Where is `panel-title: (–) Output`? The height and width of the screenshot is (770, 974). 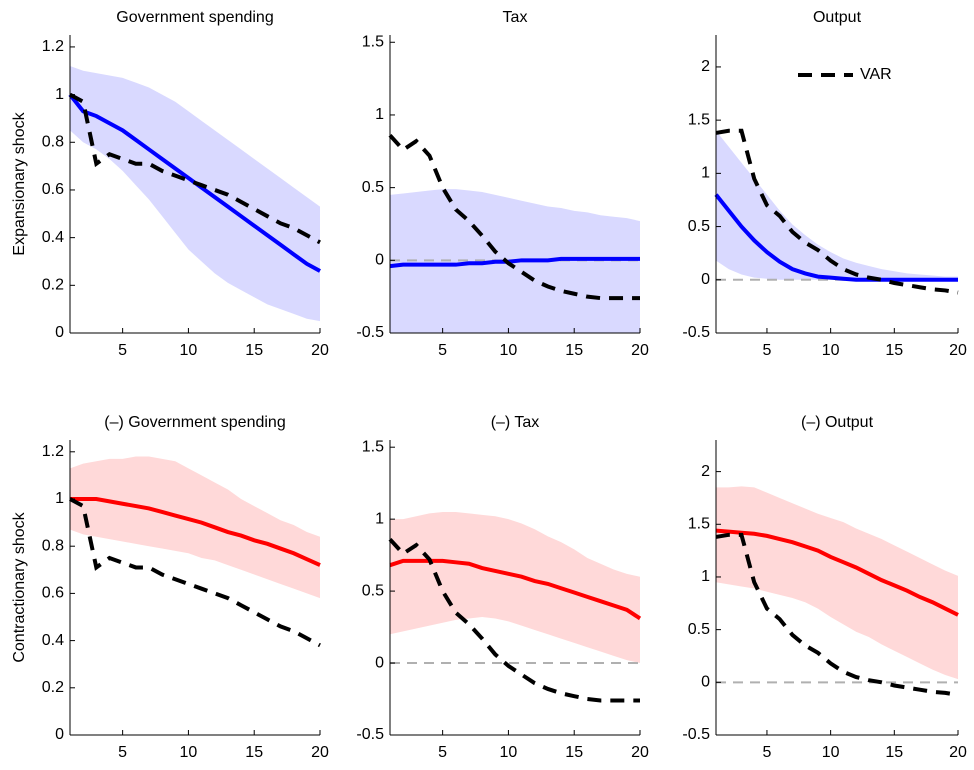 panel-title: (–) Output is located at coordinates (837, 422).